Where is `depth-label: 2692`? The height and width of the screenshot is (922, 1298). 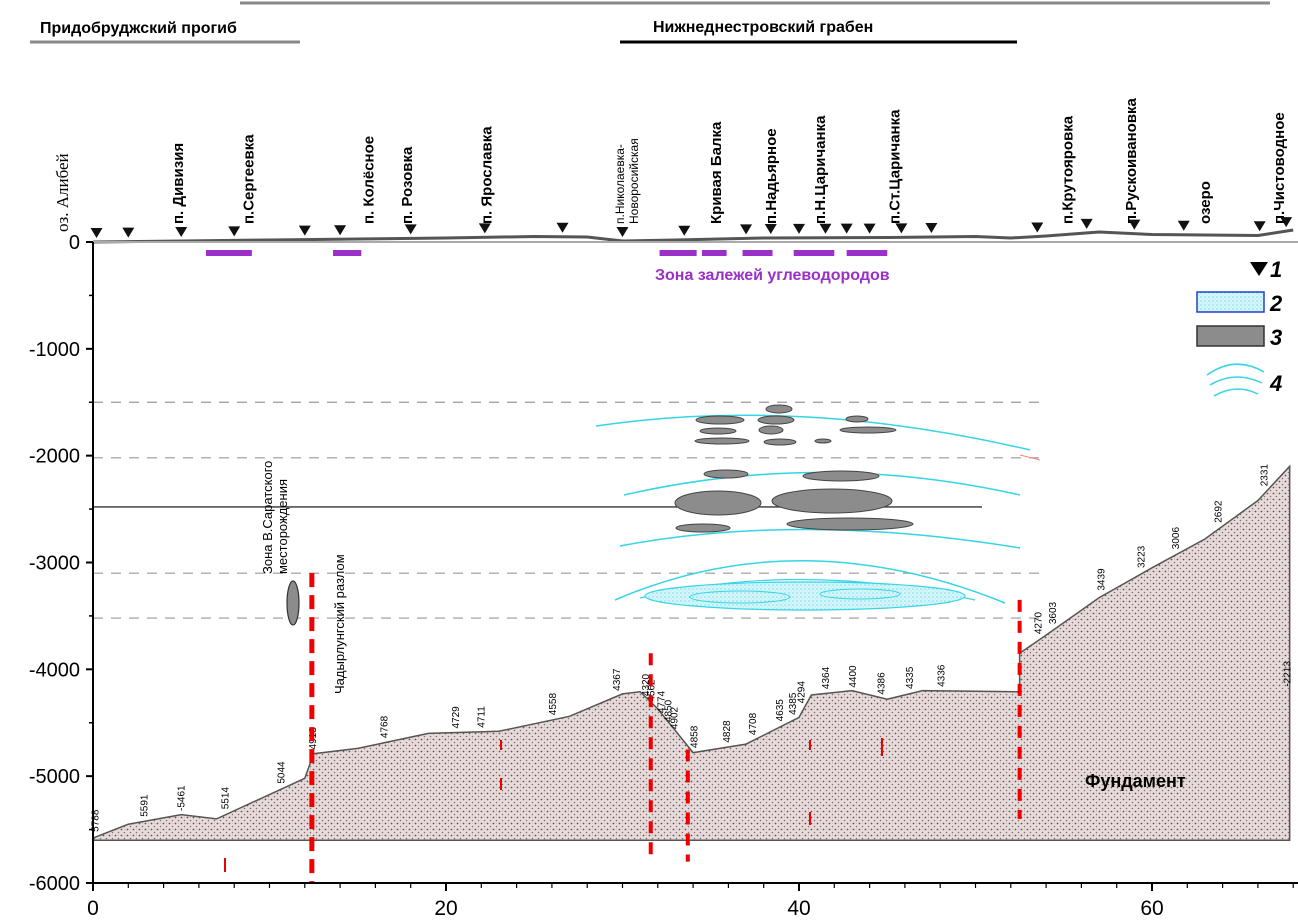
depth-label: 2692 is located at coordinates (1219, 511).